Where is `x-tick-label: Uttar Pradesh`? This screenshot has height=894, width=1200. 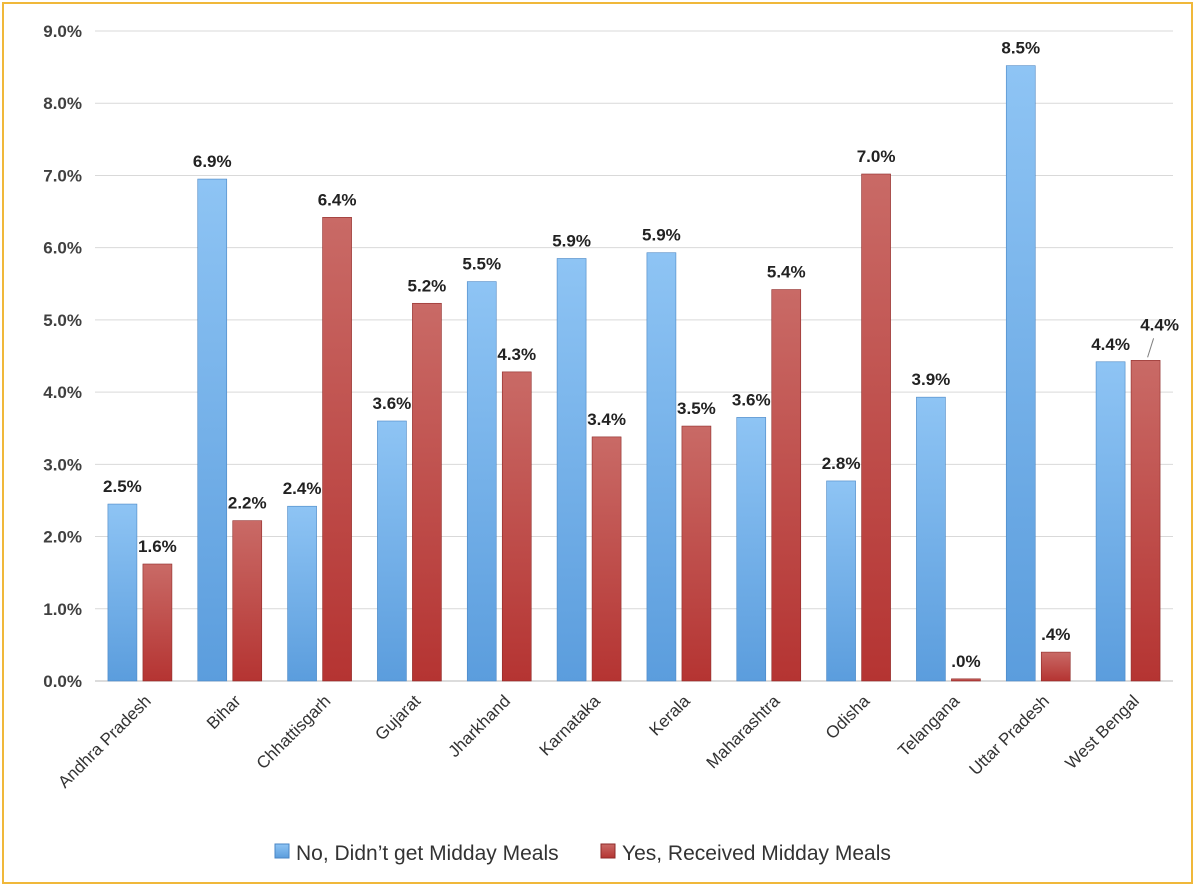
x-tick-label: Uttar Pradesh is located at coordinates (1009, 735).